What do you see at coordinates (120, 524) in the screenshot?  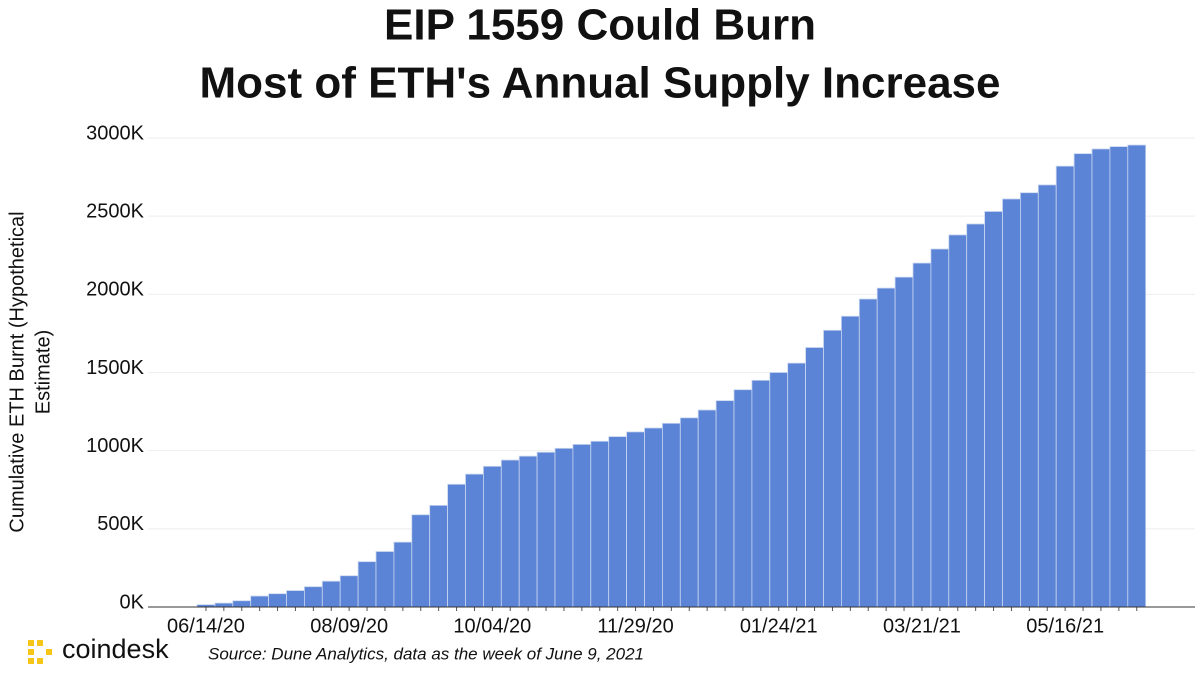 I see `y-tick-label: 500K` at bounding box center [120, 524].